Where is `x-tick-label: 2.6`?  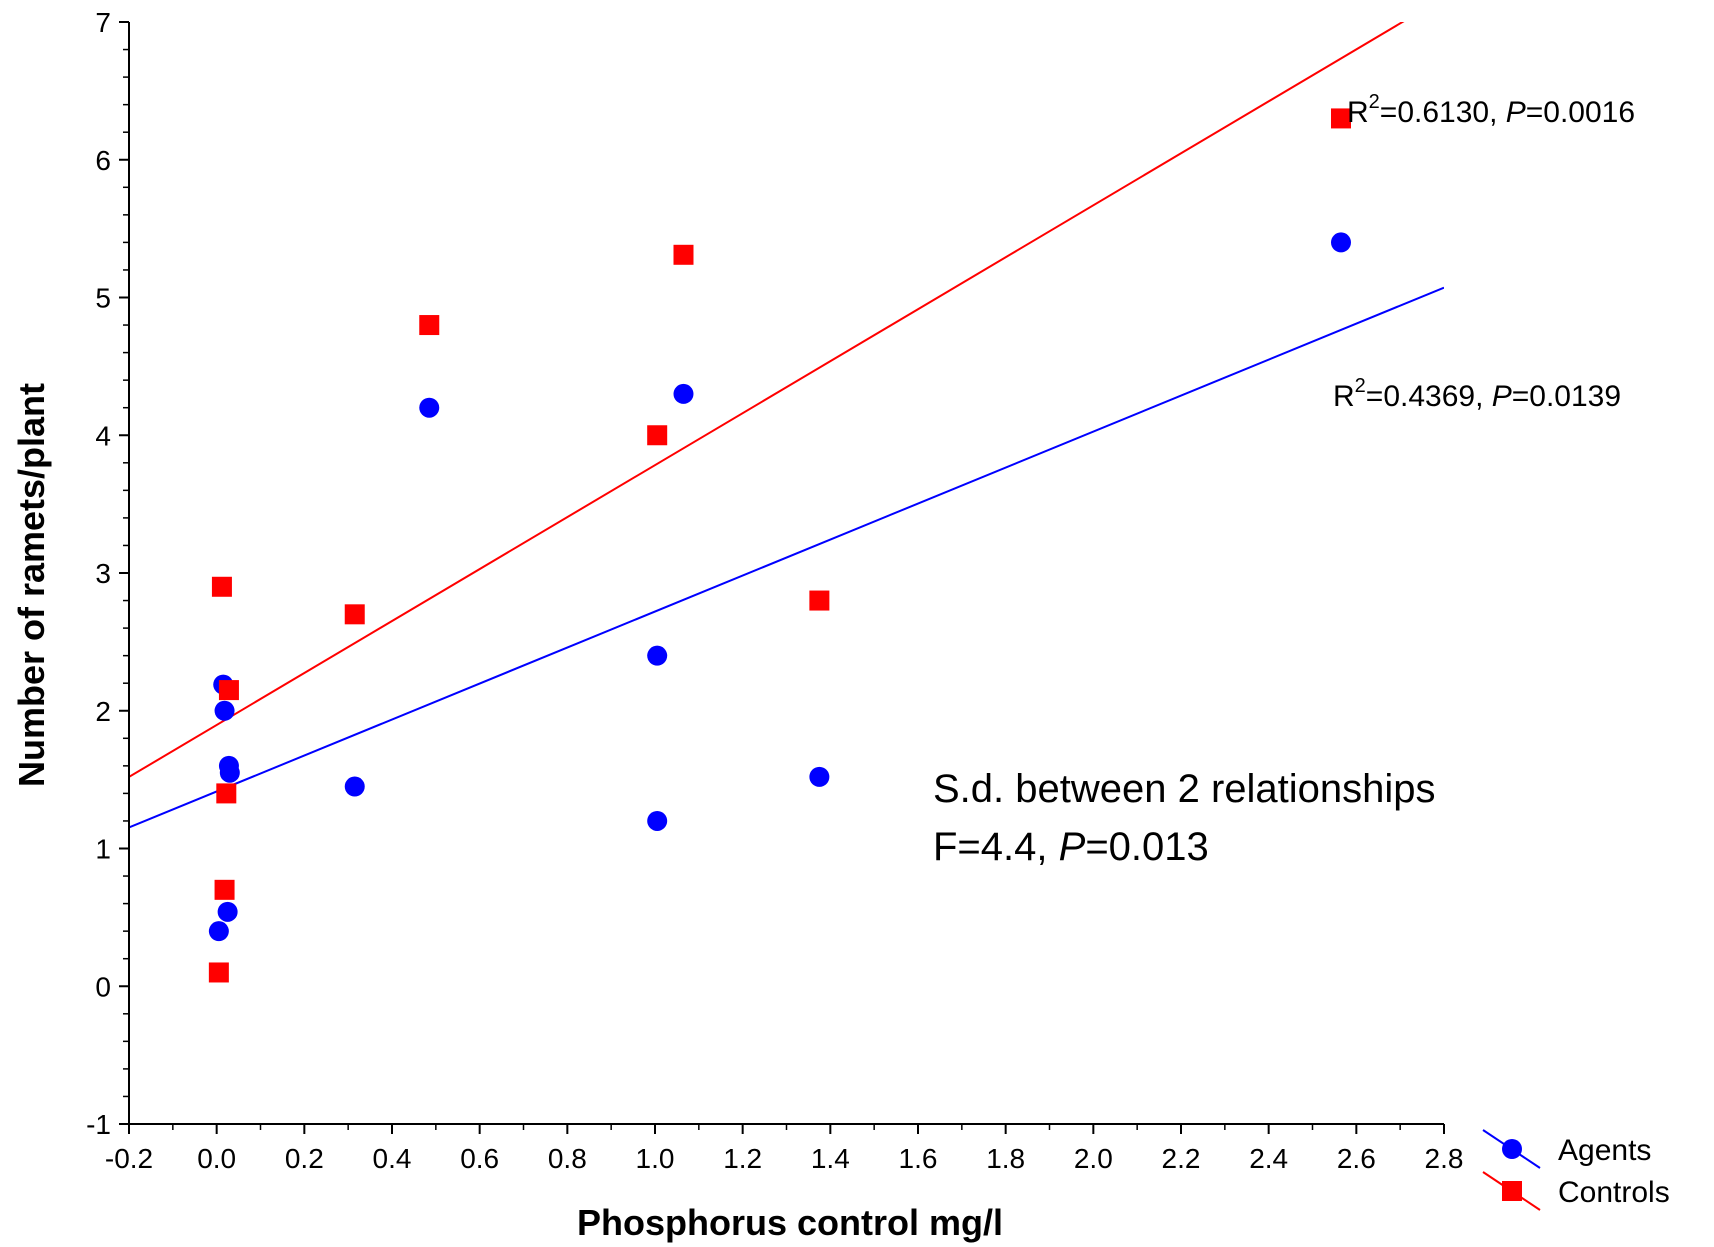
x-tick-label: 2.6 is located at coordinates (1356, 1158).